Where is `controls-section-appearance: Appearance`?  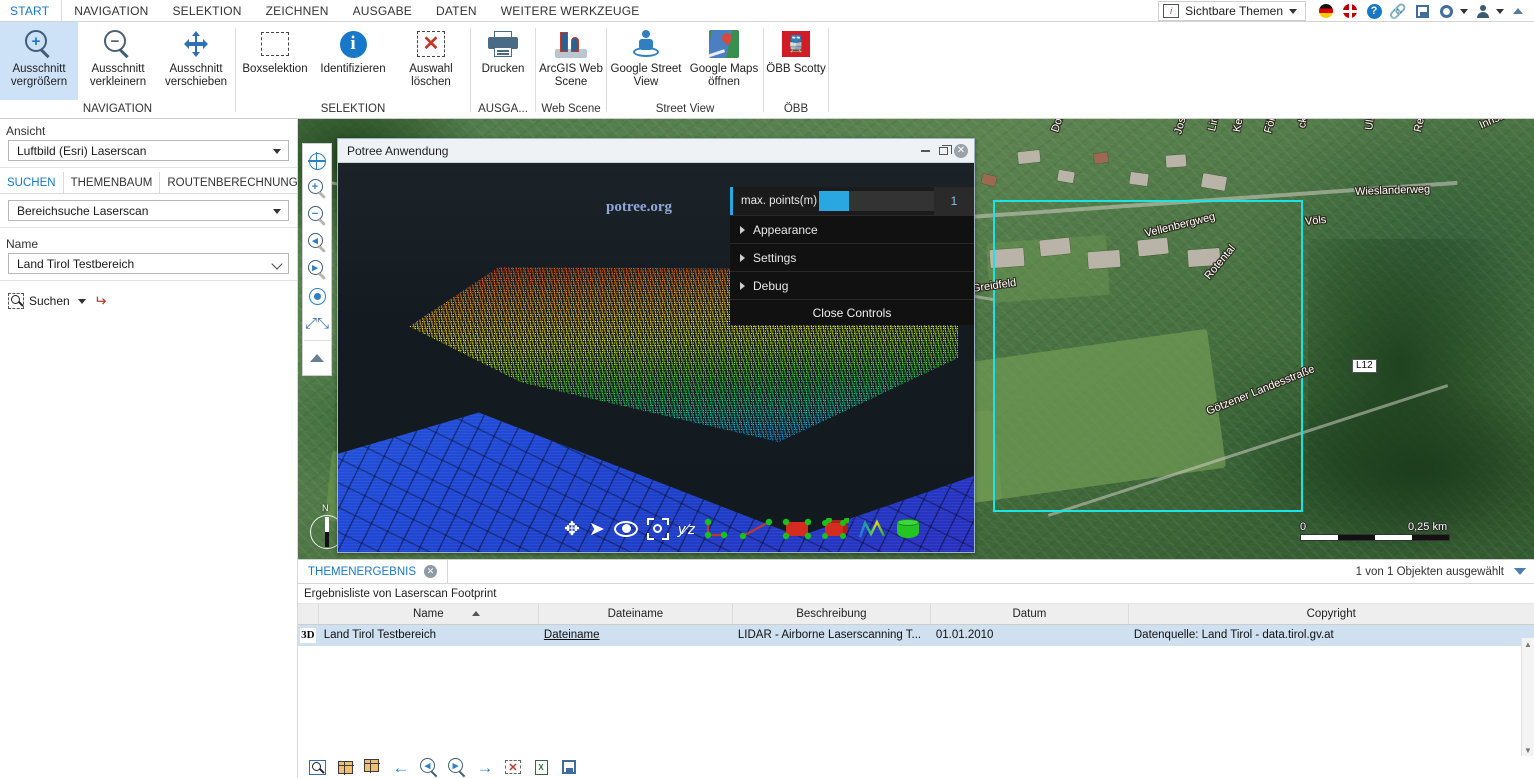 controls-section-appearance: Appearance is located at coordinates (852, 229).